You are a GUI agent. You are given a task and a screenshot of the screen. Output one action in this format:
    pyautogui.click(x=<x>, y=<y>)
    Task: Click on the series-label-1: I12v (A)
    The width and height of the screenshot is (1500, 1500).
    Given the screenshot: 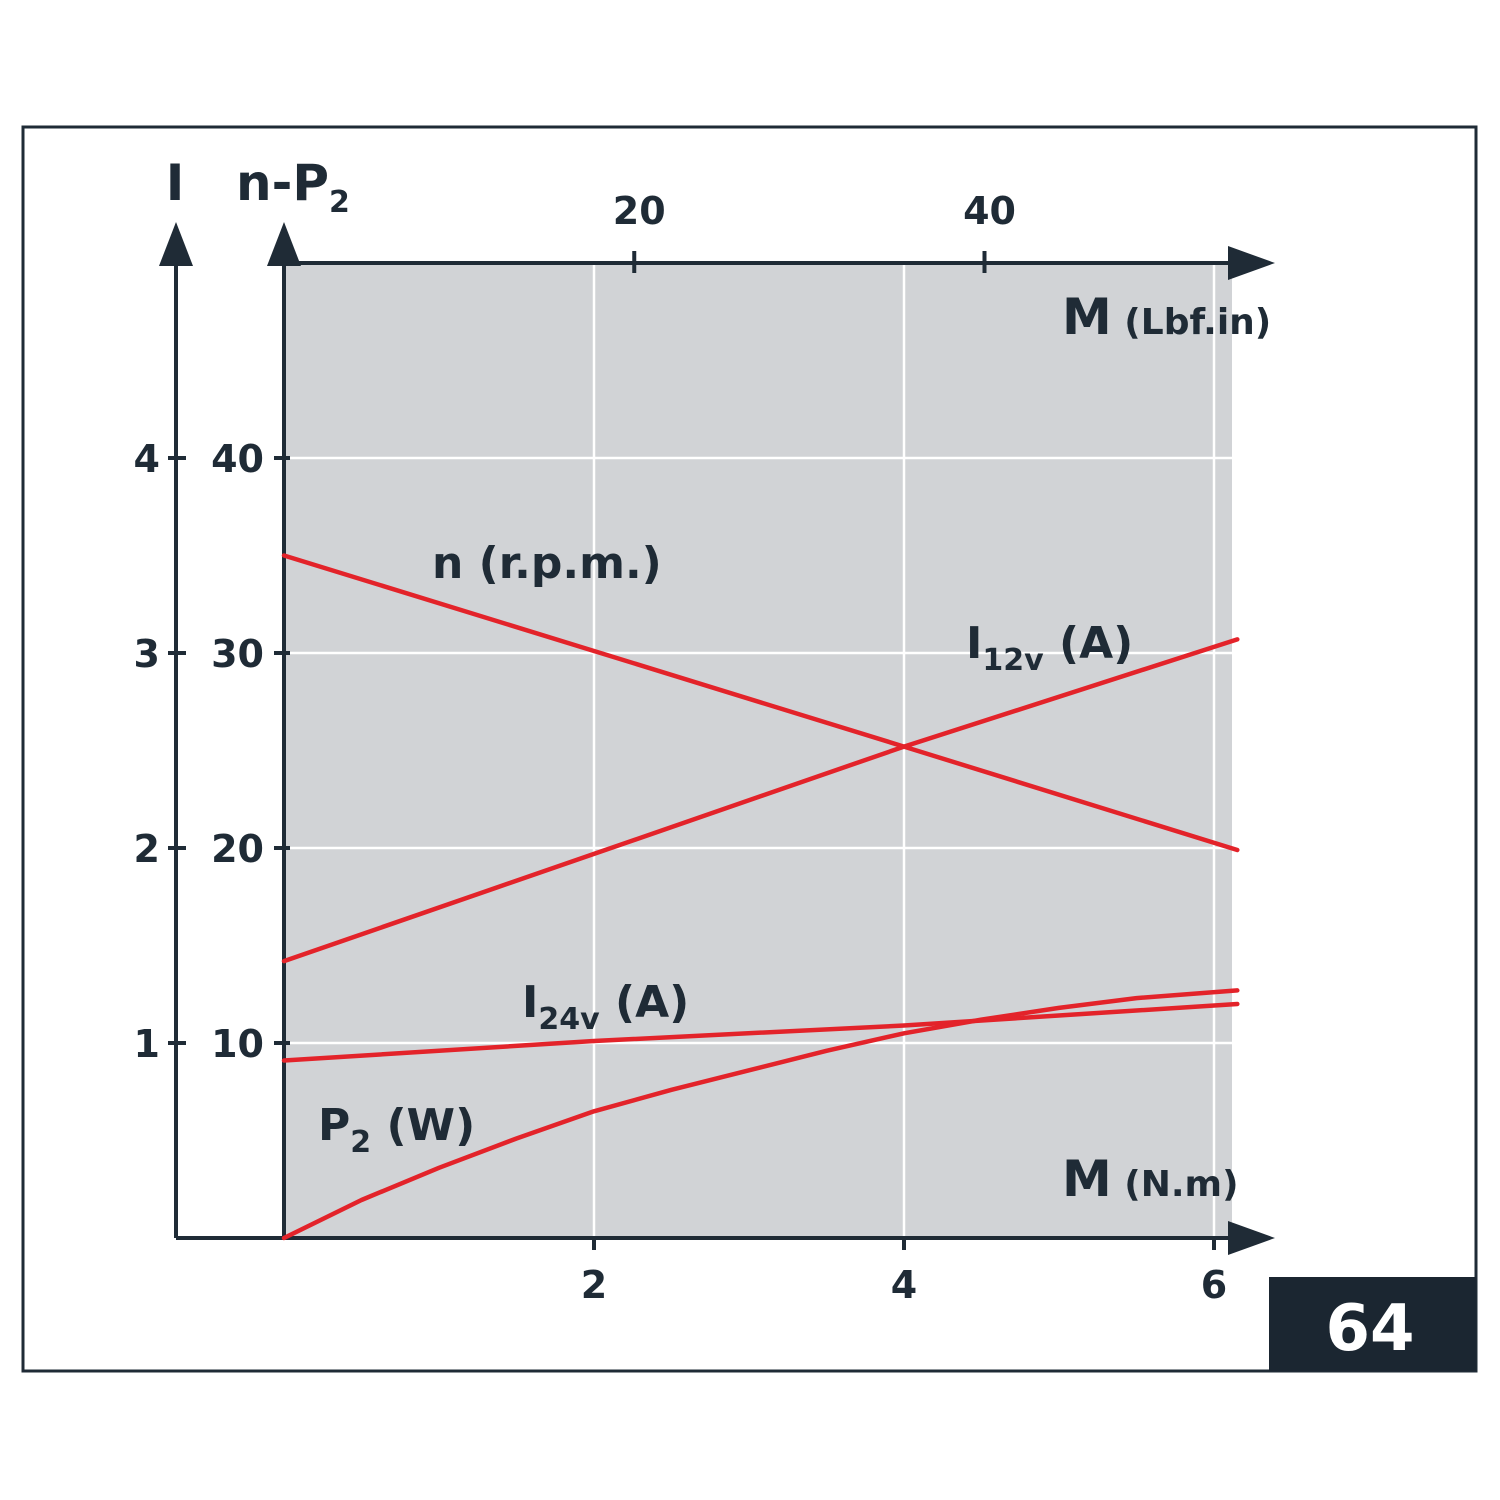 What is the action you would take?
    pyautogui.click(x=1049, y=648)
    